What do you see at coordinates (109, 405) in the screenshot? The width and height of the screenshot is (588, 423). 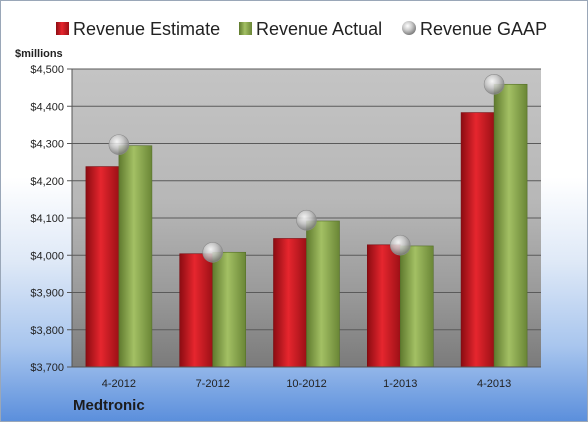 I see `company-name: Medtronic` at bounding box center [109, 405].